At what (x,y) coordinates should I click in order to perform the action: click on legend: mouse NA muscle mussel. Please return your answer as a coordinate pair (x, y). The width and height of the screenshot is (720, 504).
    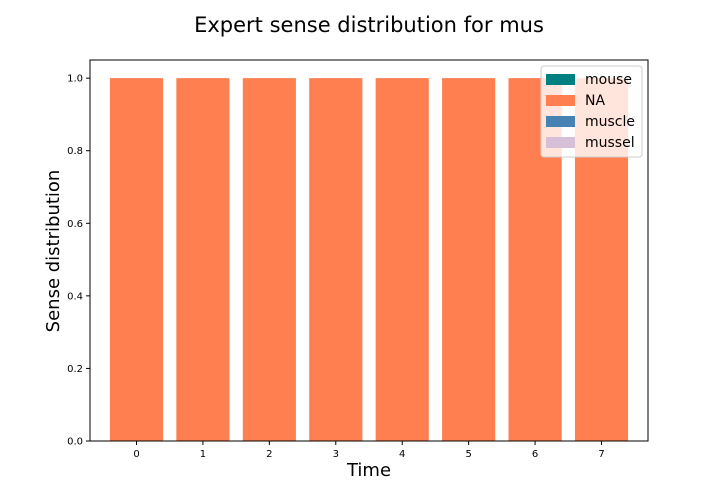
    Looking at the image, I should click on (591, 111).